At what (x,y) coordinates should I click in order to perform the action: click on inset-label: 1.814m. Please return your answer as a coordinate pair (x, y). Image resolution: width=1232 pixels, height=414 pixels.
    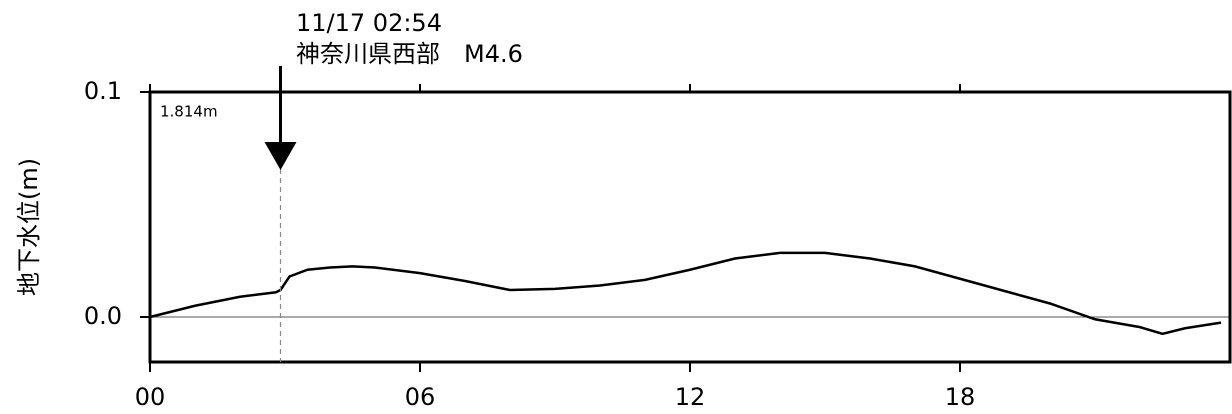
    Looking at the image, I should click on (189, 112).